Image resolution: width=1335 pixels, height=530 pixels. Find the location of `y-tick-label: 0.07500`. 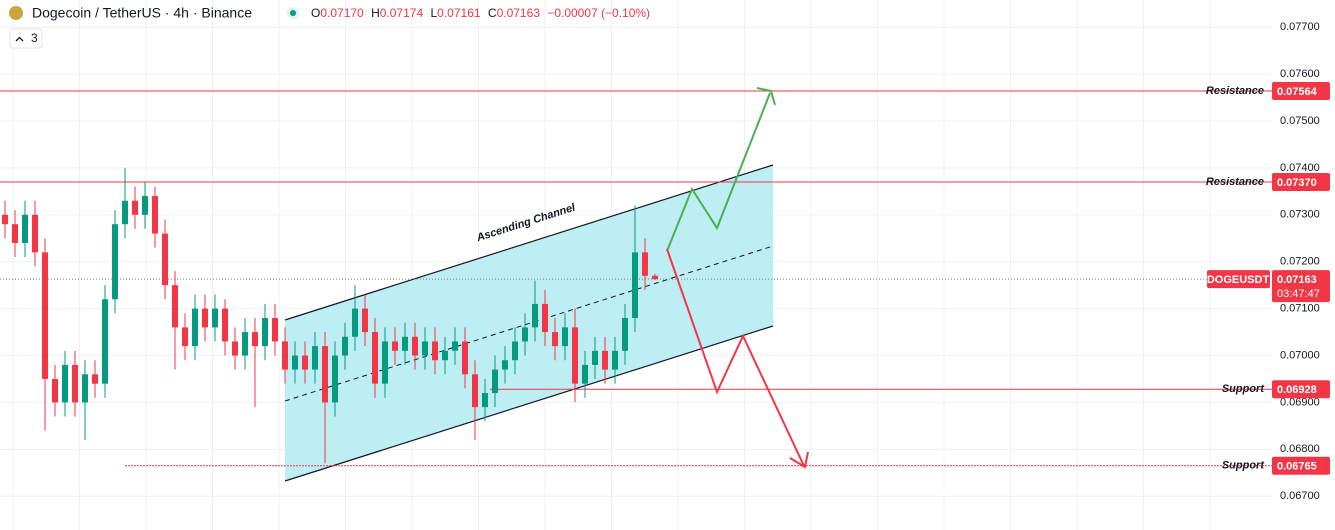

y-tick-label: 0.07500 is located at coordinates (1300, 121).